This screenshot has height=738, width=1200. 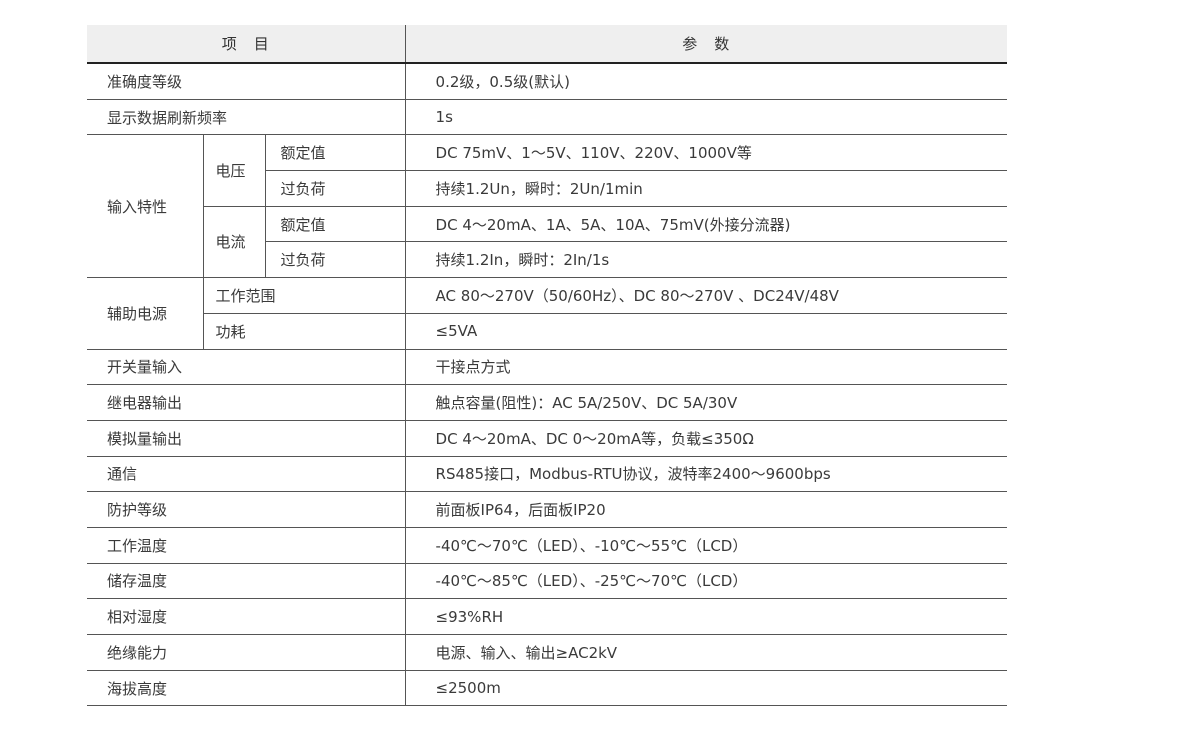 I want to click on row-value: 干接点方式, so click(x=706, y=367).